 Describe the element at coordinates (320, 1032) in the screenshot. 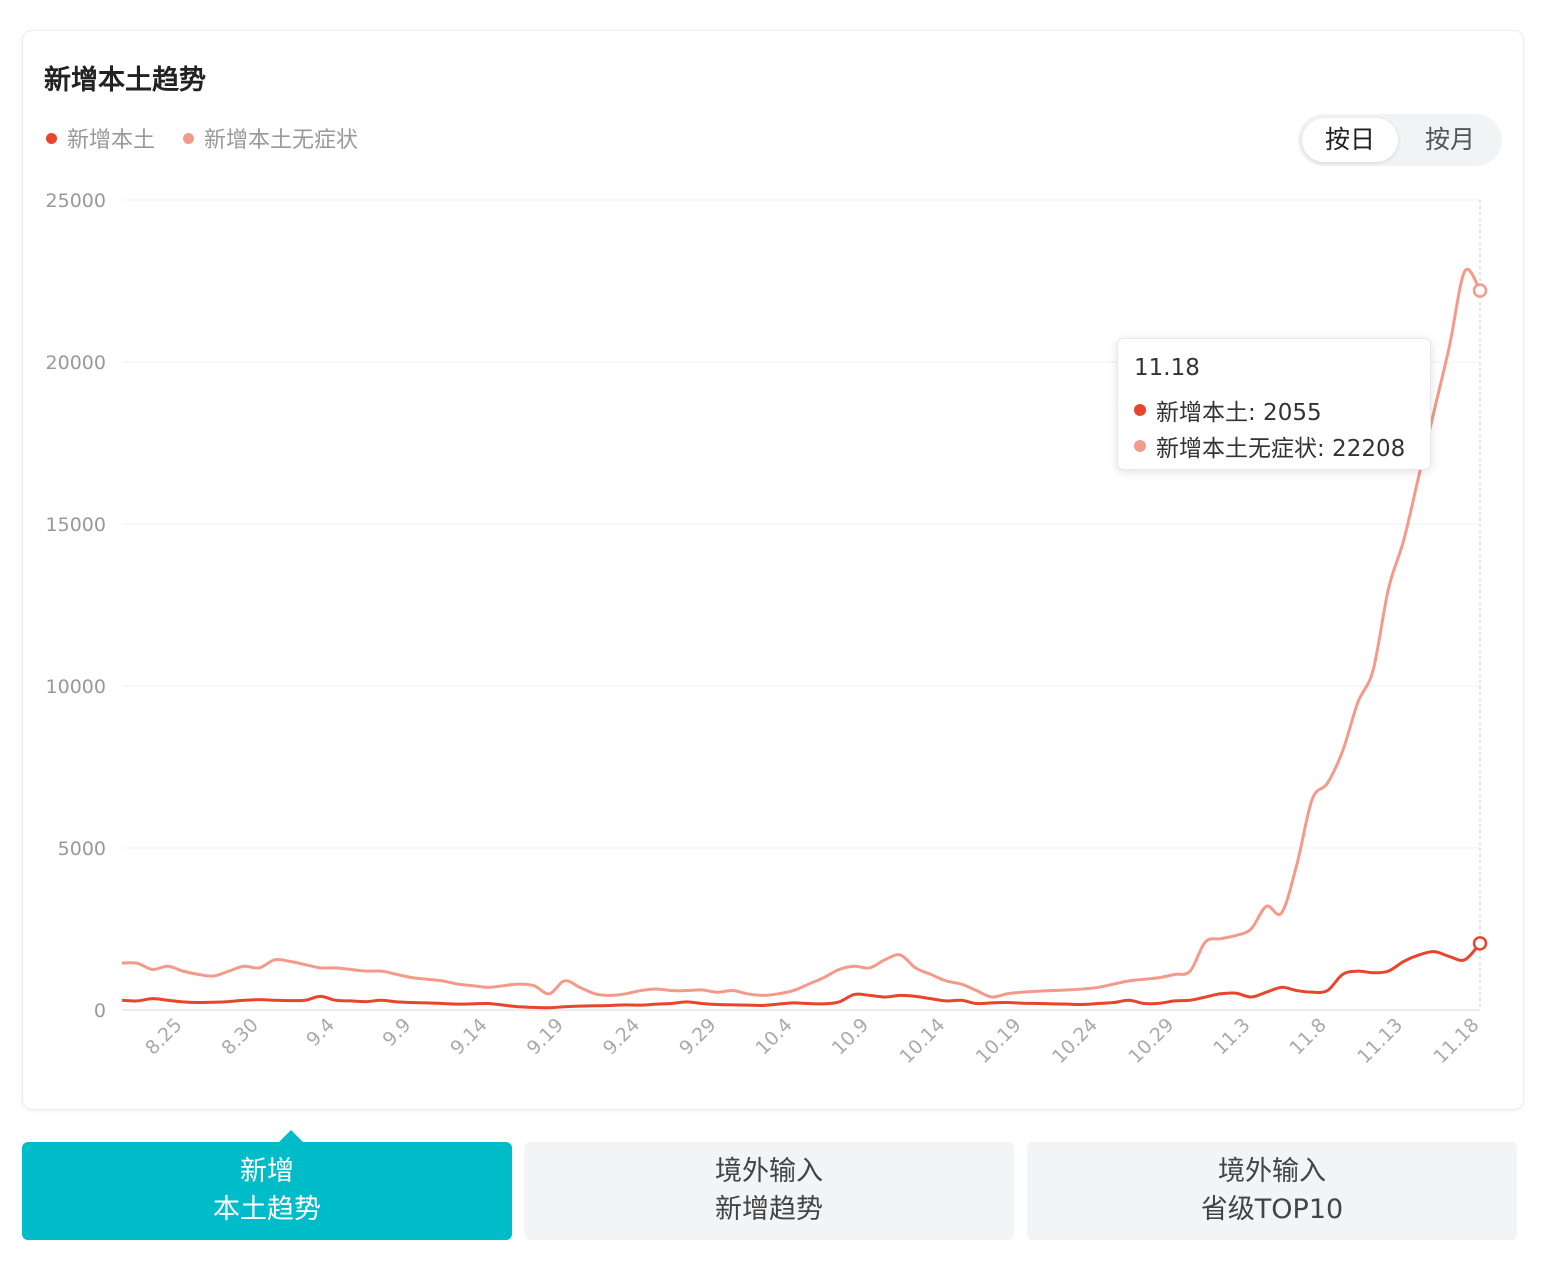

I see `x-tick-label: 9.4` at that location.